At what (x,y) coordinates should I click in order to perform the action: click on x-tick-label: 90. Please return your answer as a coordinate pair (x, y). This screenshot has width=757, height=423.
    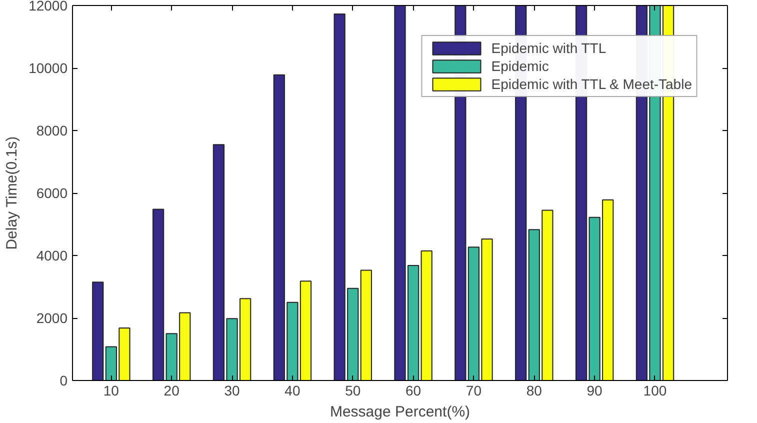
    Looking at the image, I should click on (594, 390).